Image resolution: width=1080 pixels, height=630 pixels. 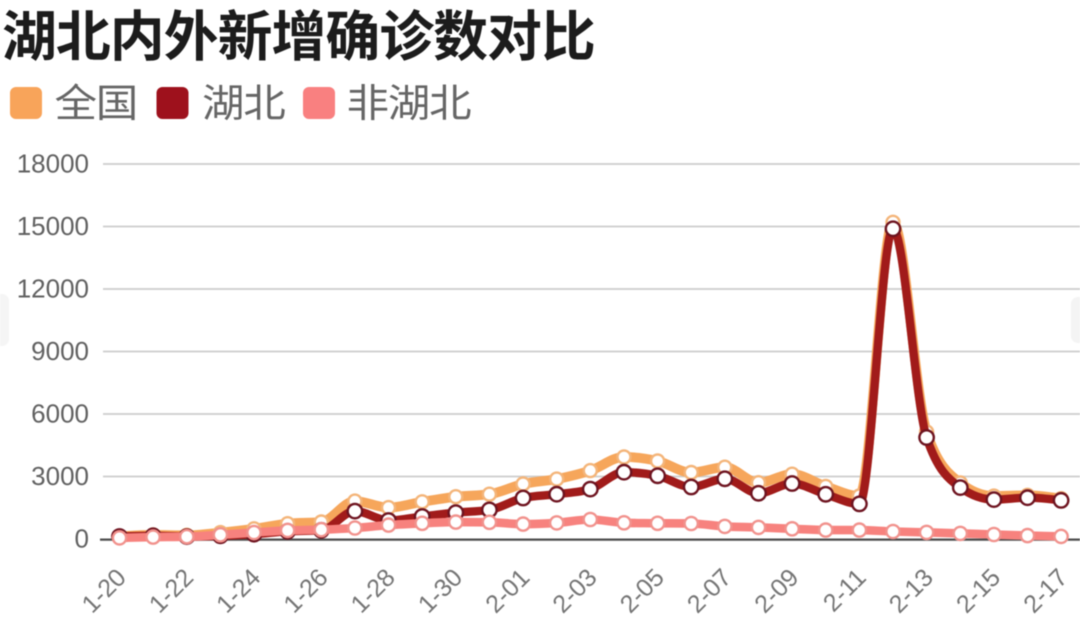 What do you see at coordinates (60, 351) in the screenshot?
I see `svg-text: 9000` at bounding box center [60, 351].